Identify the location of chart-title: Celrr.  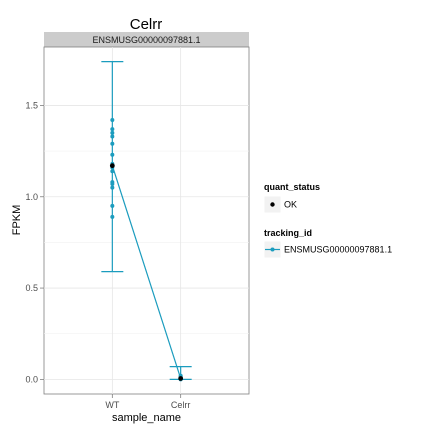
(146, 24).